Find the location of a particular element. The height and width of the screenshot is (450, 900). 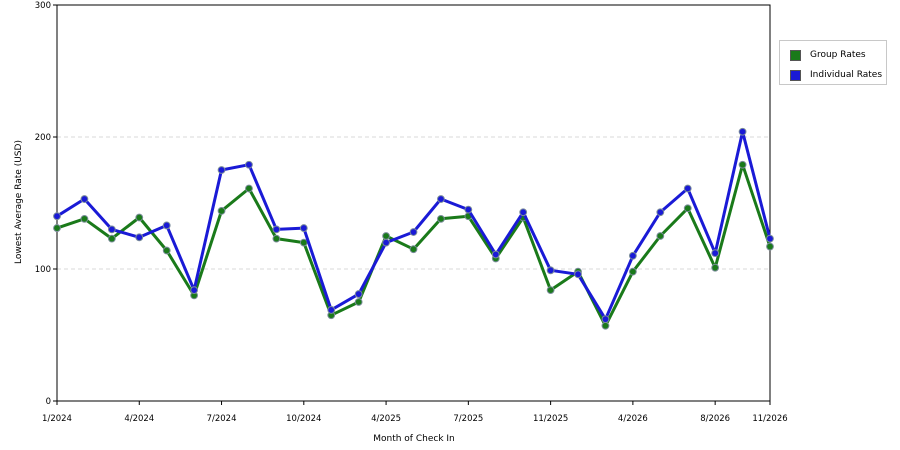

y-tick-labels: 0 100 200 300 is located at coordinates (43, 204).